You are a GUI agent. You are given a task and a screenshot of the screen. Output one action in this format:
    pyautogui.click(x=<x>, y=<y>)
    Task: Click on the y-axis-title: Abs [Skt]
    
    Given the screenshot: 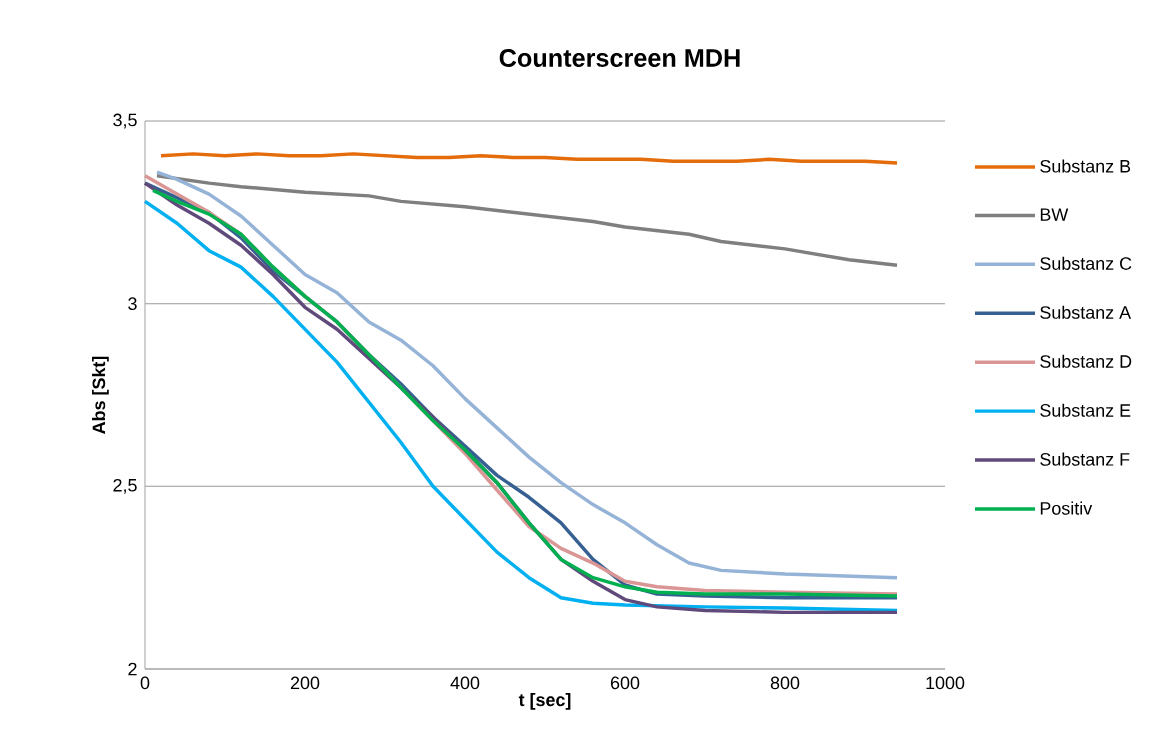 What is the action you would take?
    pyautogui.click(x=100, y=395)
    